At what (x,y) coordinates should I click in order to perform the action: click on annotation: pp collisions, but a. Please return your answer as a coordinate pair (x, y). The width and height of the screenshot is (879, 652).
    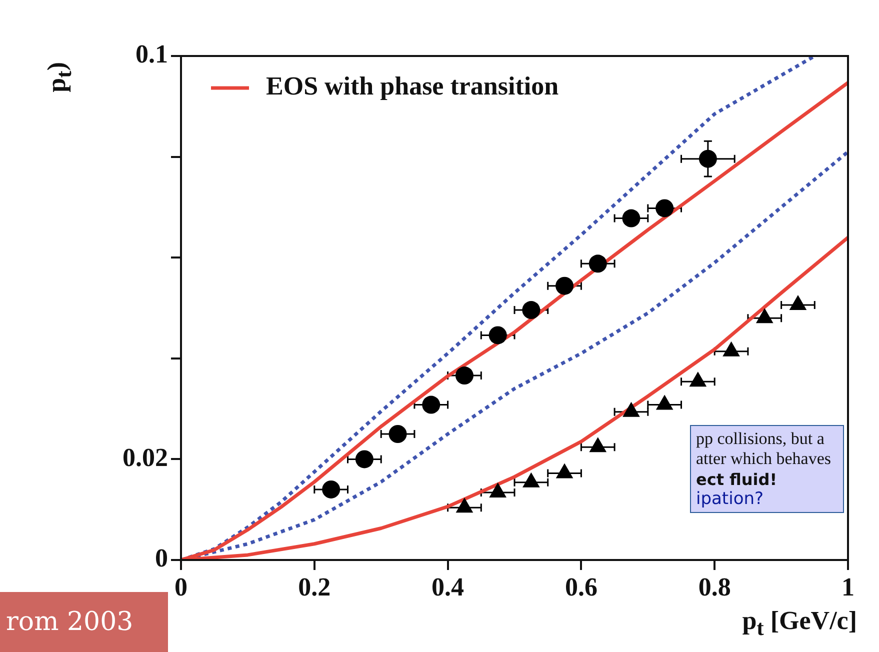
    Looking at the image, I should click on (761, 439).